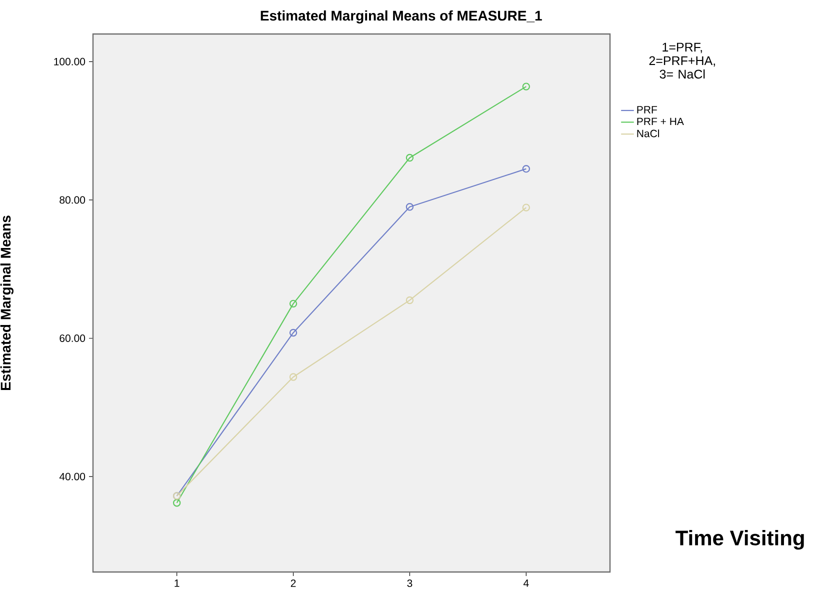 This screenshot has width=828, height=596. Describe the element at coordinates (647, 110) in the screenshot. I see `legend-label: PRF` at that location.